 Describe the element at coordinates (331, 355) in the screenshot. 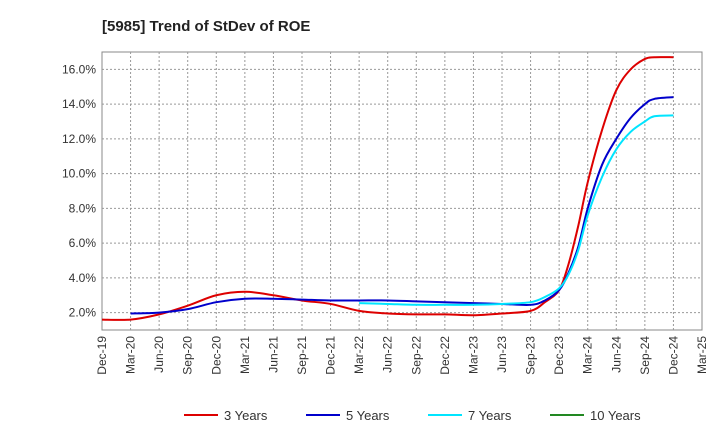

I see `x-tick-label: Dec-21` at that location.